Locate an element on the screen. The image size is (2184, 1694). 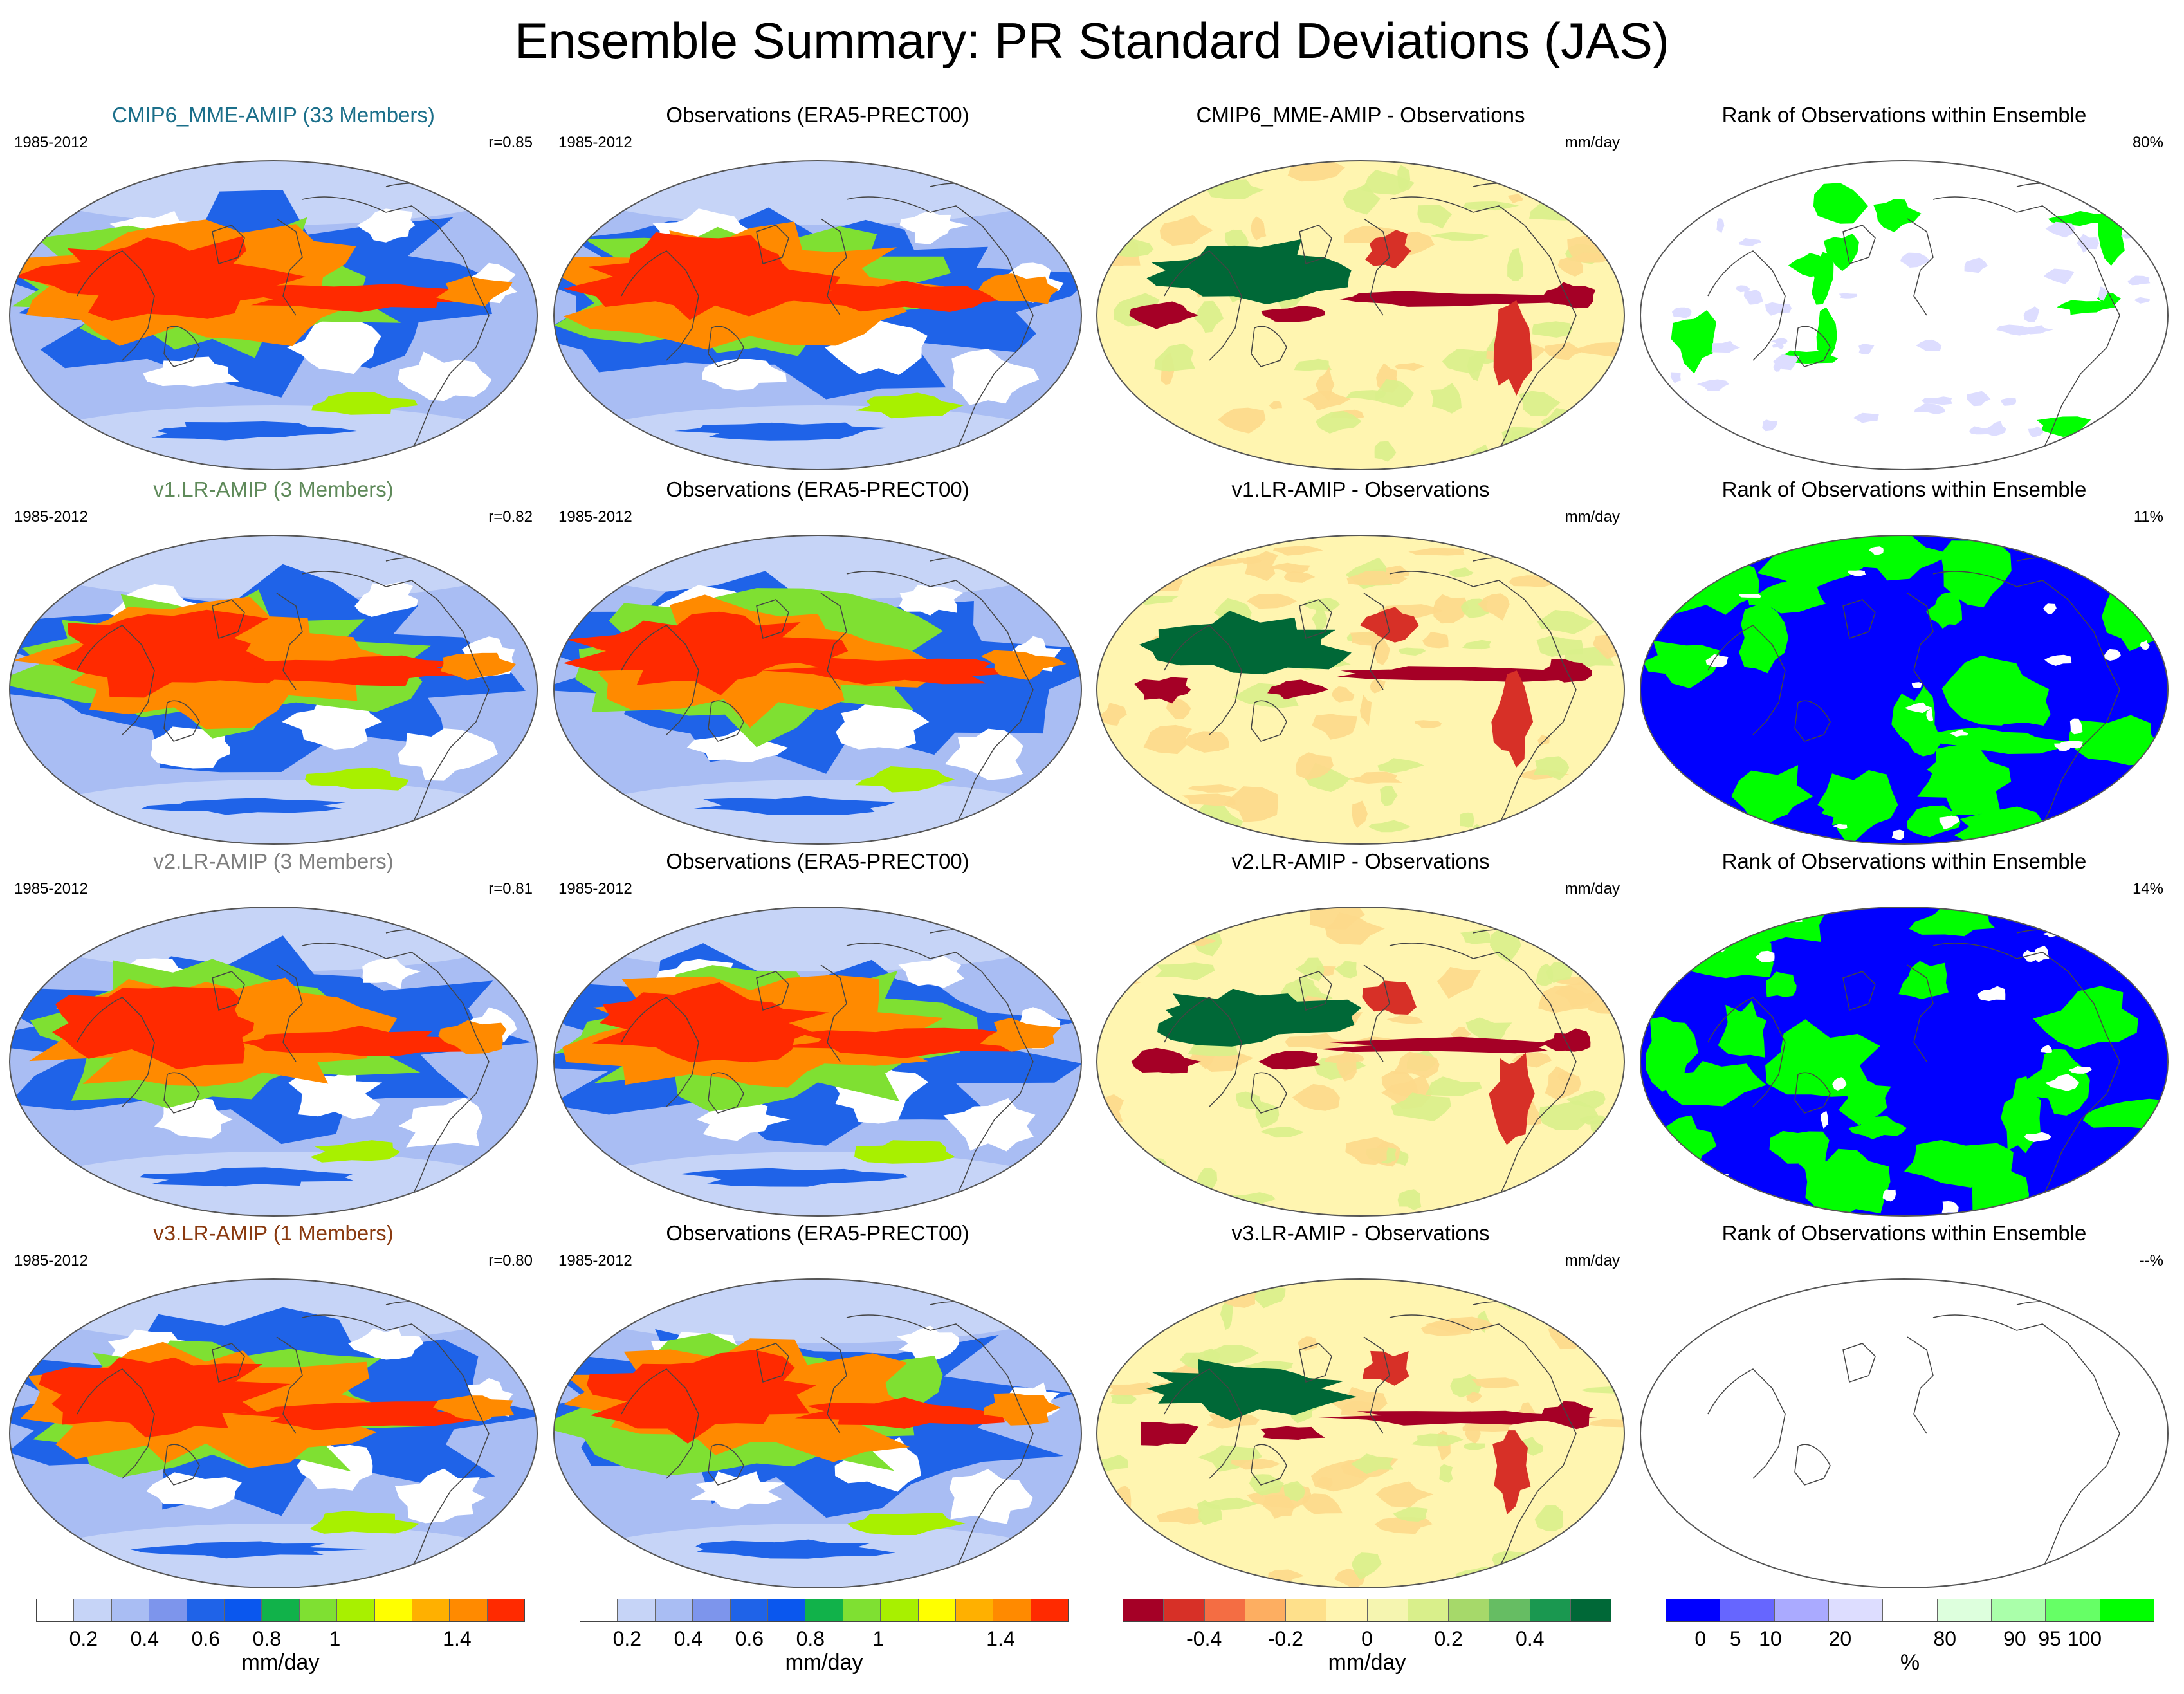
colorbar-difference: -0.4 -0.2 0 0.2 0.4 mm/day is located at coordinates (1367, 1644).